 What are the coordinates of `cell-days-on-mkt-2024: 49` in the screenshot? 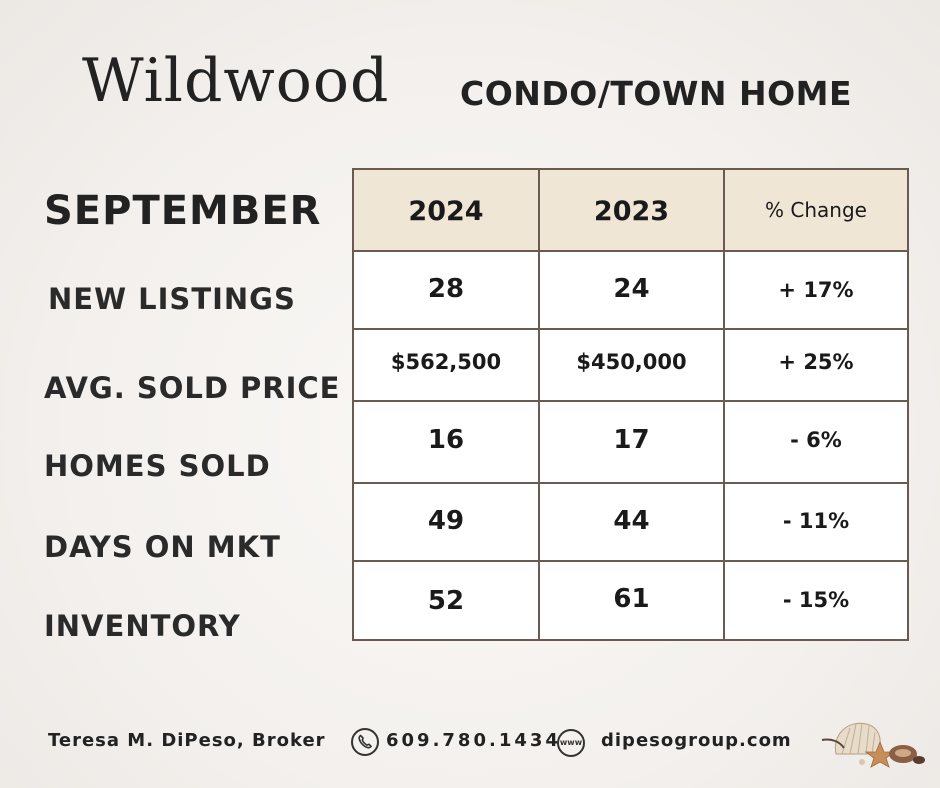 It's located at (446, 521).